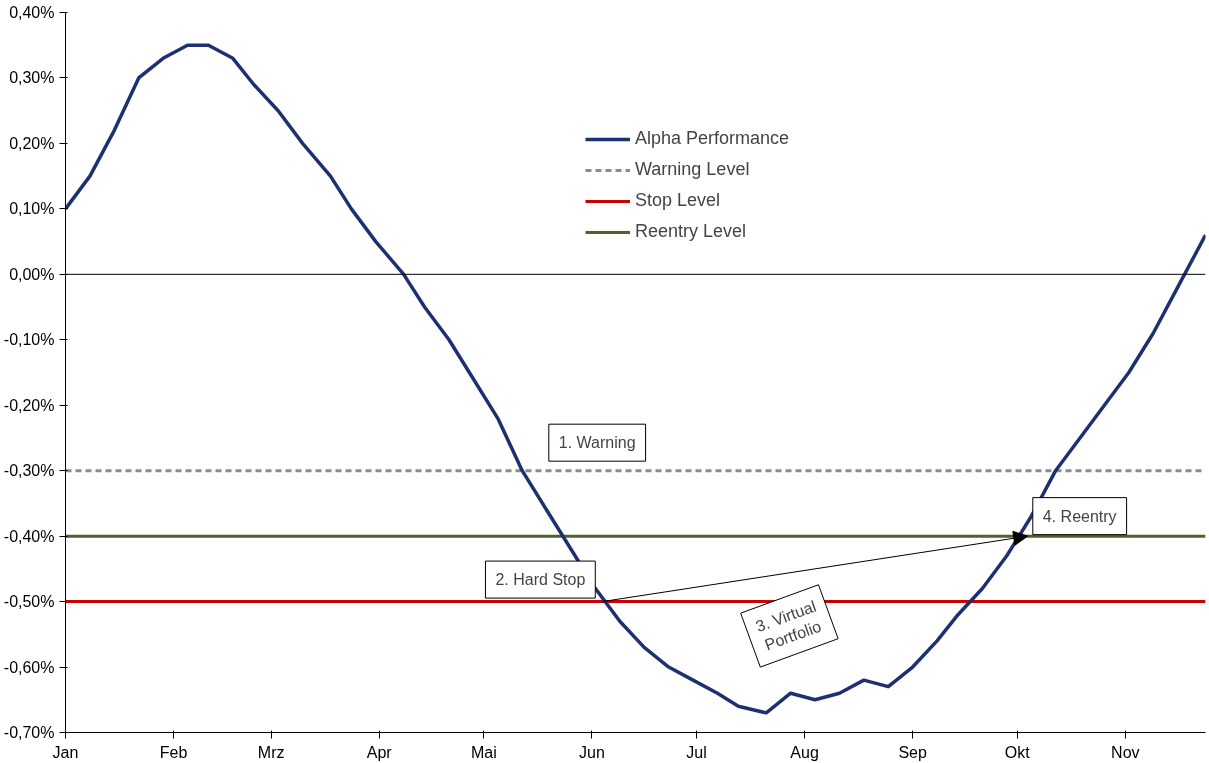 The height and width of the screenshot is (763, 1209). I want to click on legend-label: Stop Level, so click(678, 200).